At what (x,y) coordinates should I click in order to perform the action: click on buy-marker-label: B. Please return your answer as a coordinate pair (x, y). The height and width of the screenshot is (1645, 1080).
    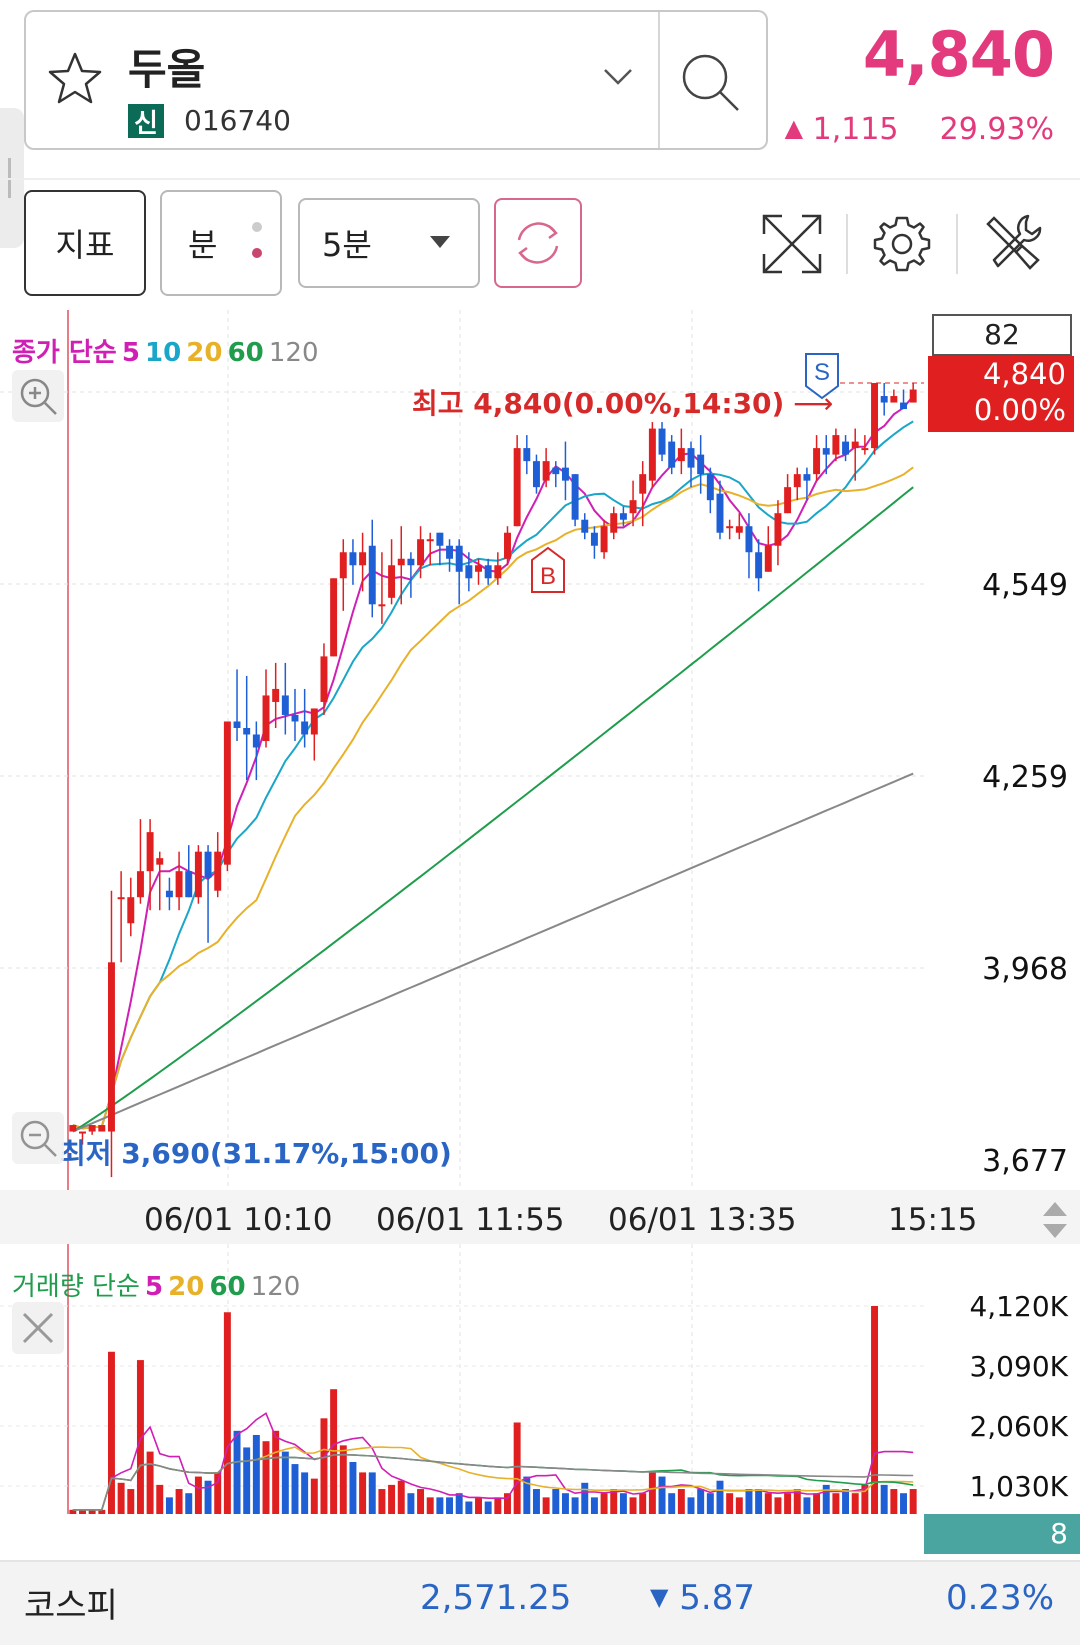
    Looking at the image, I should click on (548, 576).